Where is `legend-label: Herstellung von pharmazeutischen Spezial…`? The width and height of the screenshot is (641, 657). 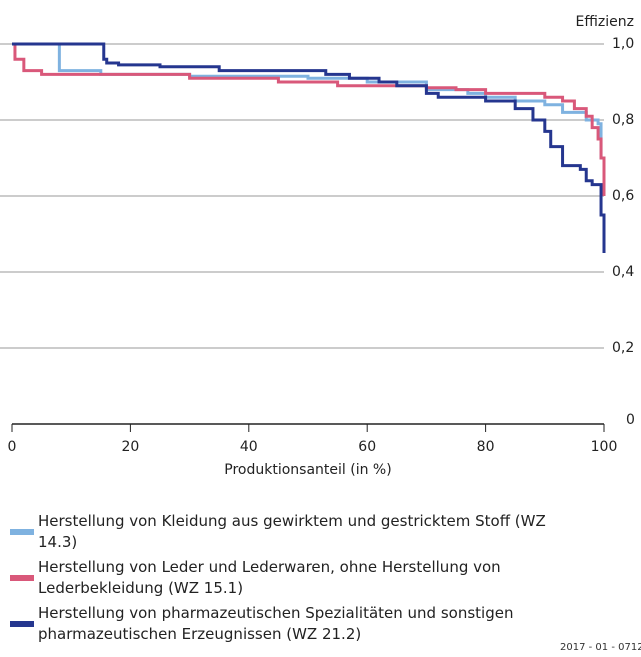
legend-label: Herstellung von pharmazeutischen Spezial… is located at coordinates (276, 623).